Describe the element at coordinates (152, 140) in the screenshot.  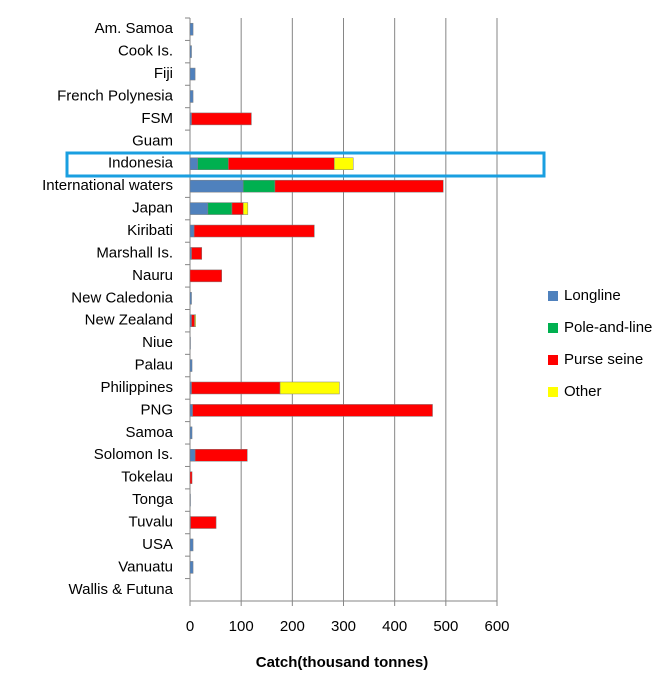
I see `y-tick-label: Guam` at that location.